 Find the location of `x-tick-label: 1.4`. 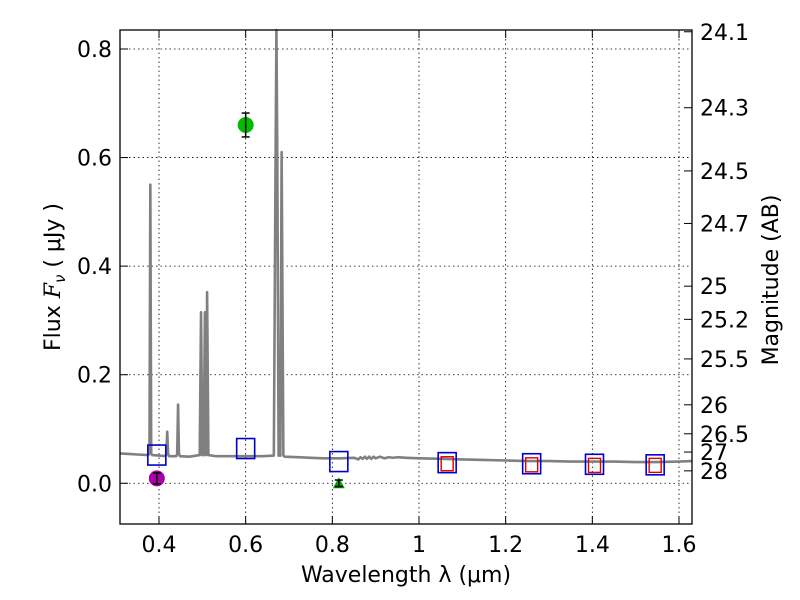

x-tick-label: 1.4 is located at coordinates (592, 545).